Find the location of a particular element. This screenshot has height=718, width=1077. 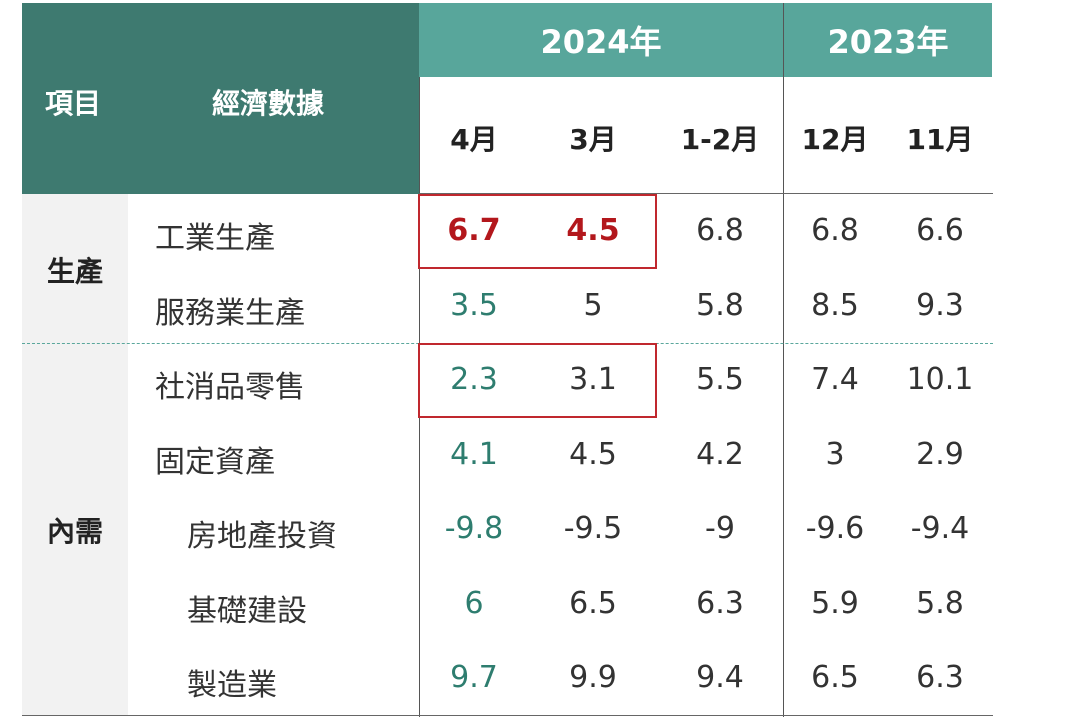

table-cell: -9.5 is located at coordinates (593, 528).